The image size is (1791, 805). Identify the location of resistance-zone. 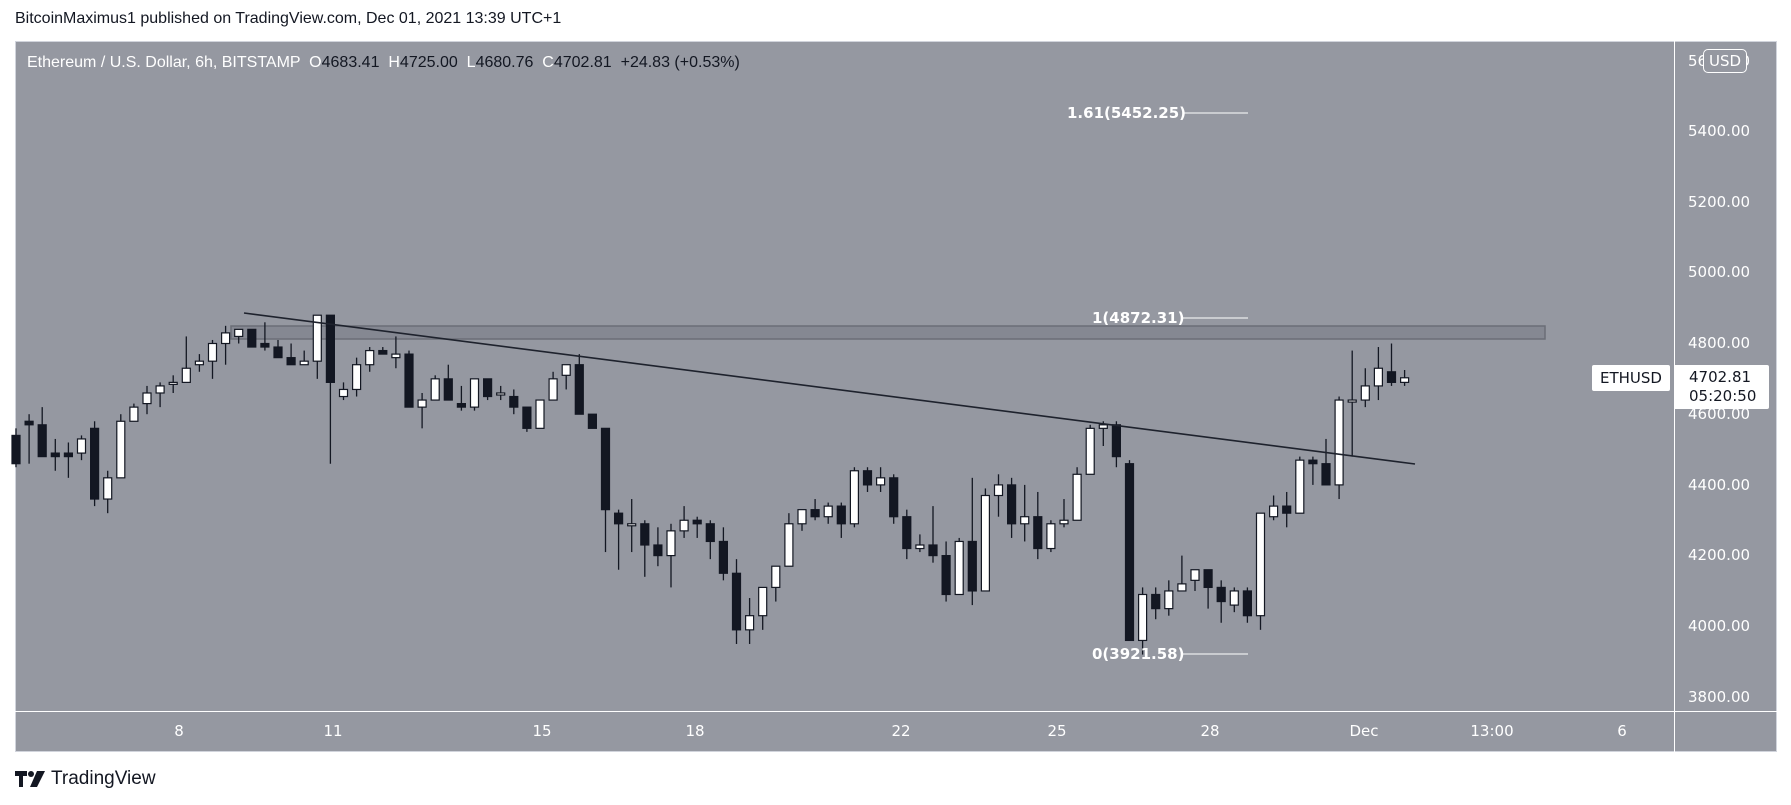
(888, 332).